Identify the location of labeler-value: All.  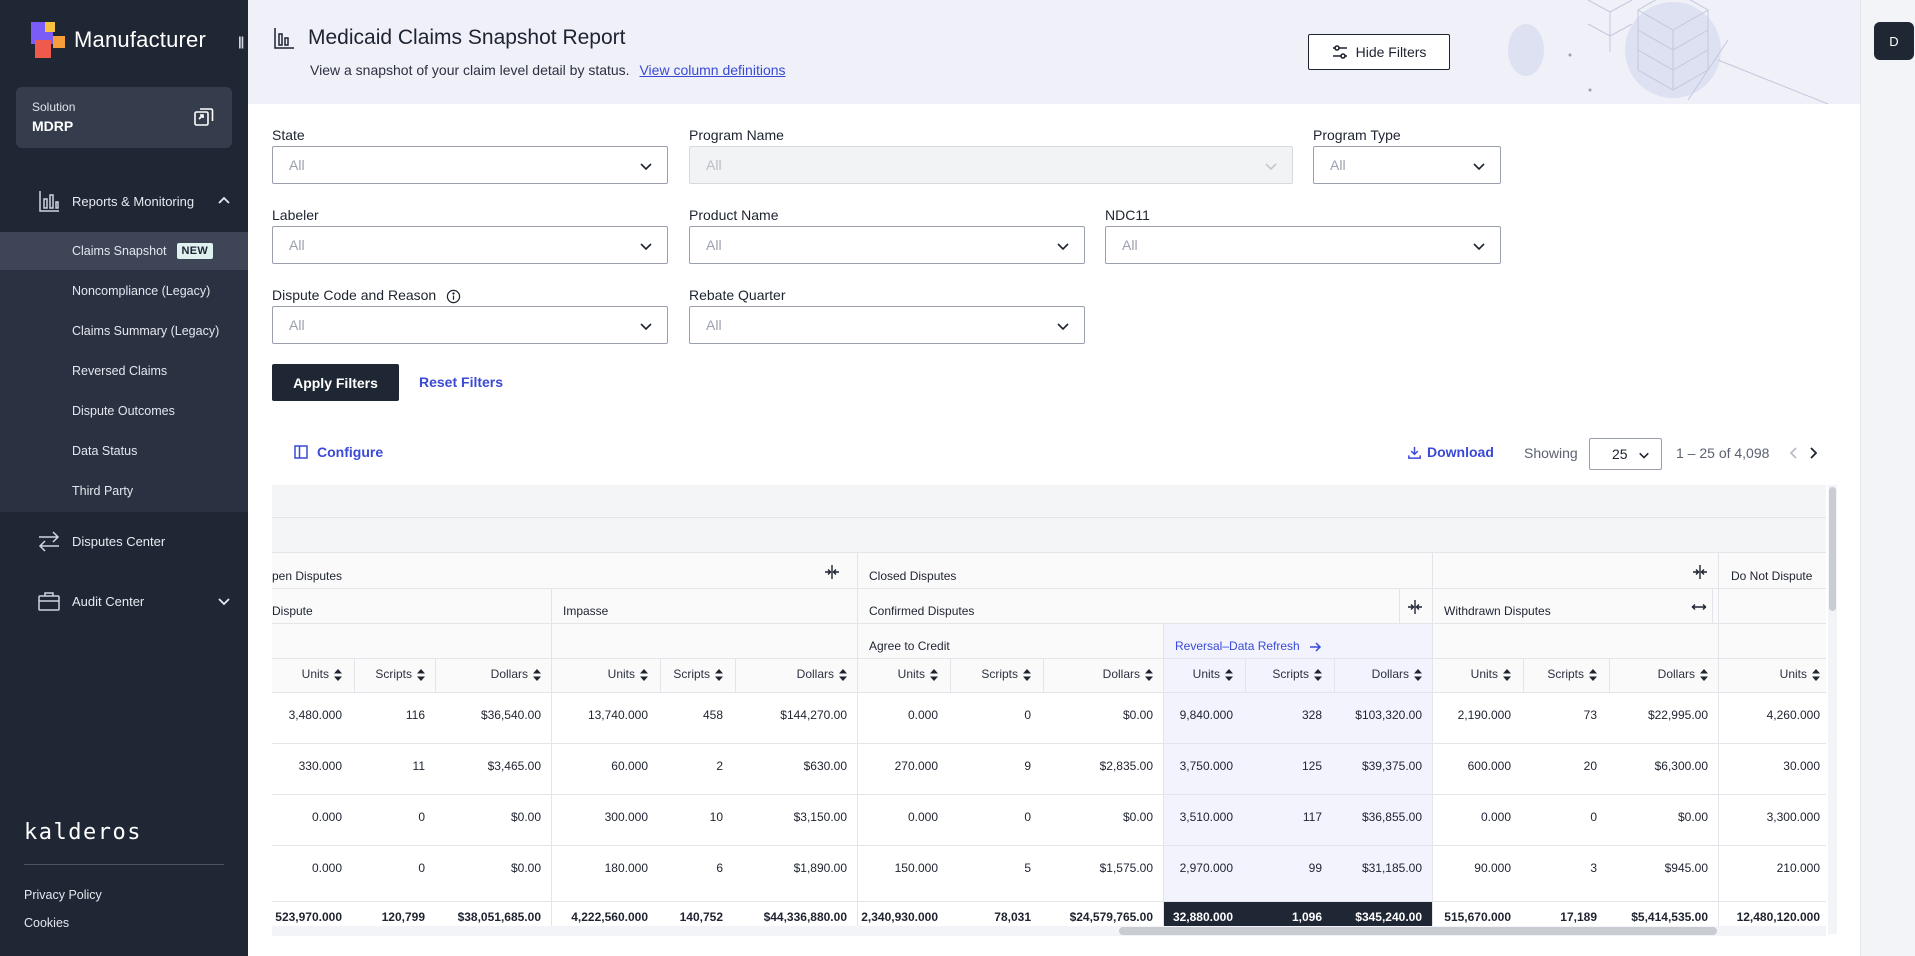
(297, 245).